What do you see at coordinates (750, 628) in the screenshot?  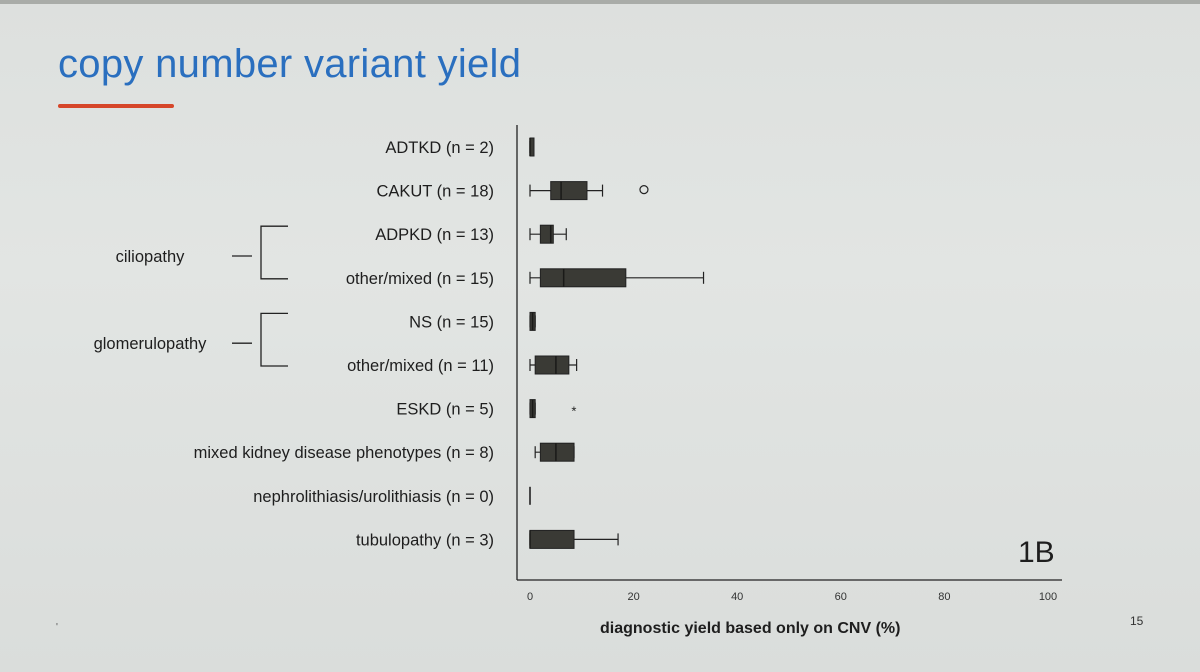 I see `x-axis-title: diagnostic yield based only on CNV (%)` at bounding box center [750, 628].